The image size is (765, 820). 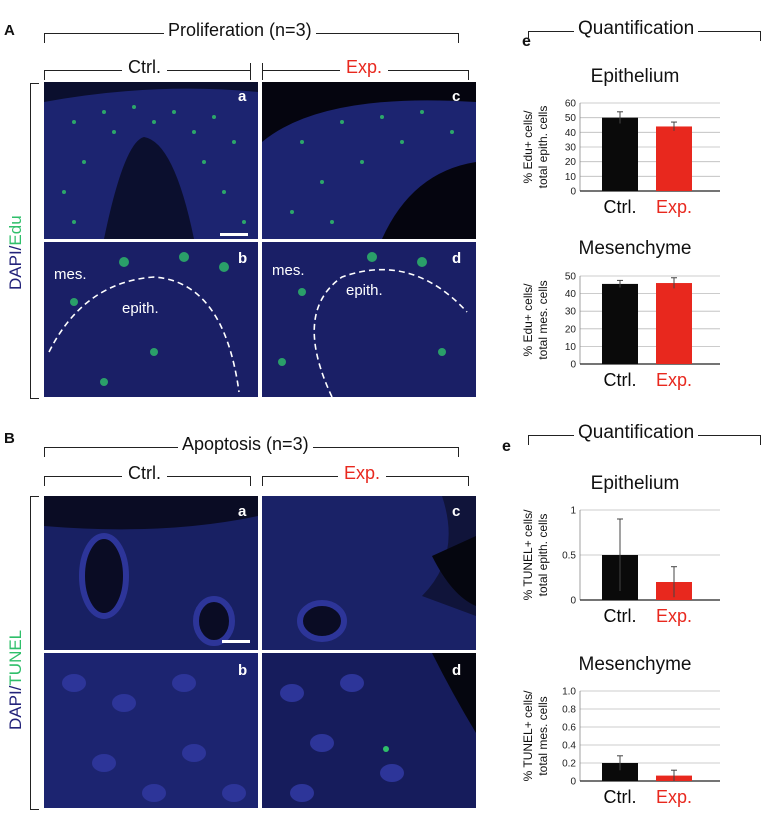 I want to click on y-axis-label: % TUNEL+ cells/total mes. cells, so click(x=535, y=735).